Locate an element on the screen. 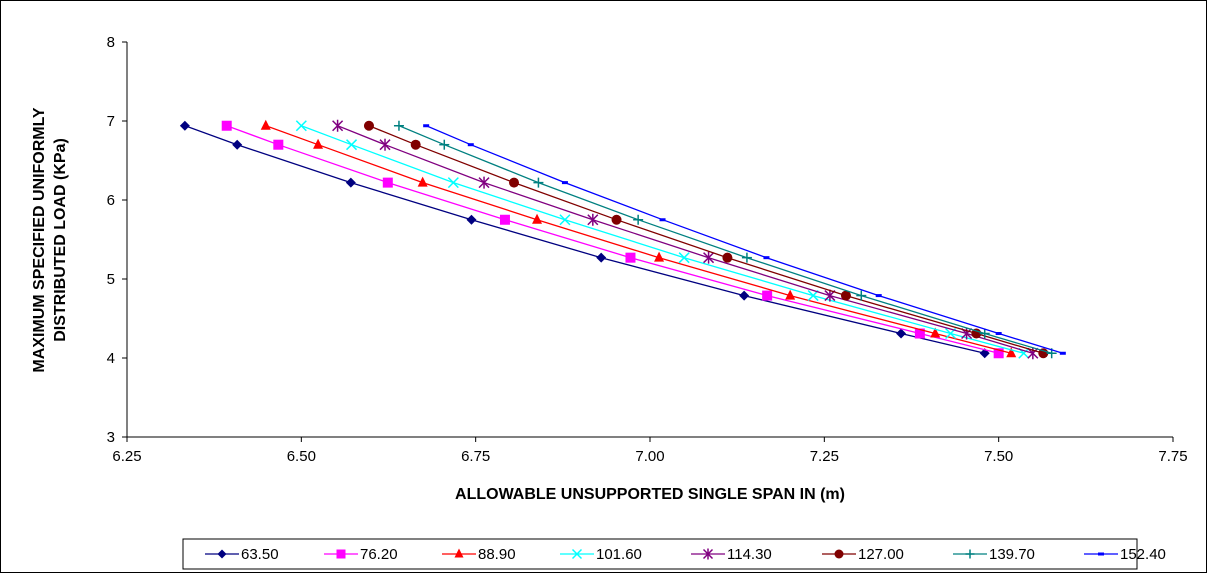 The width and height of the screenshot is (1207, 573). x-tick-label: 7.25 is located at coordinates (824, 456).